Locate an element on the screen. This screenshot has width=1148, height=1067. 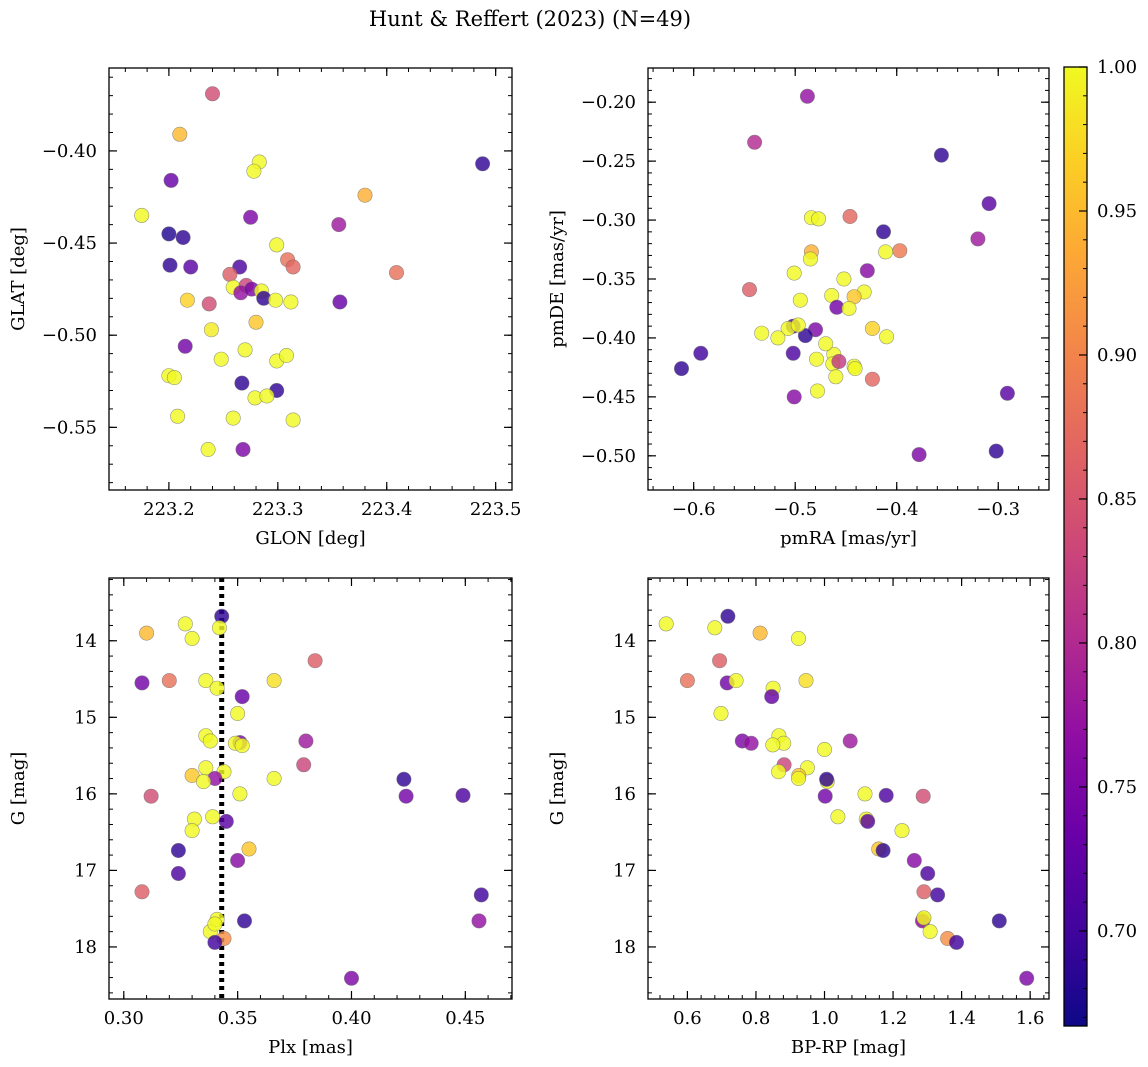
x-tick-label: −0.6 is located at coordinates (694, 509).